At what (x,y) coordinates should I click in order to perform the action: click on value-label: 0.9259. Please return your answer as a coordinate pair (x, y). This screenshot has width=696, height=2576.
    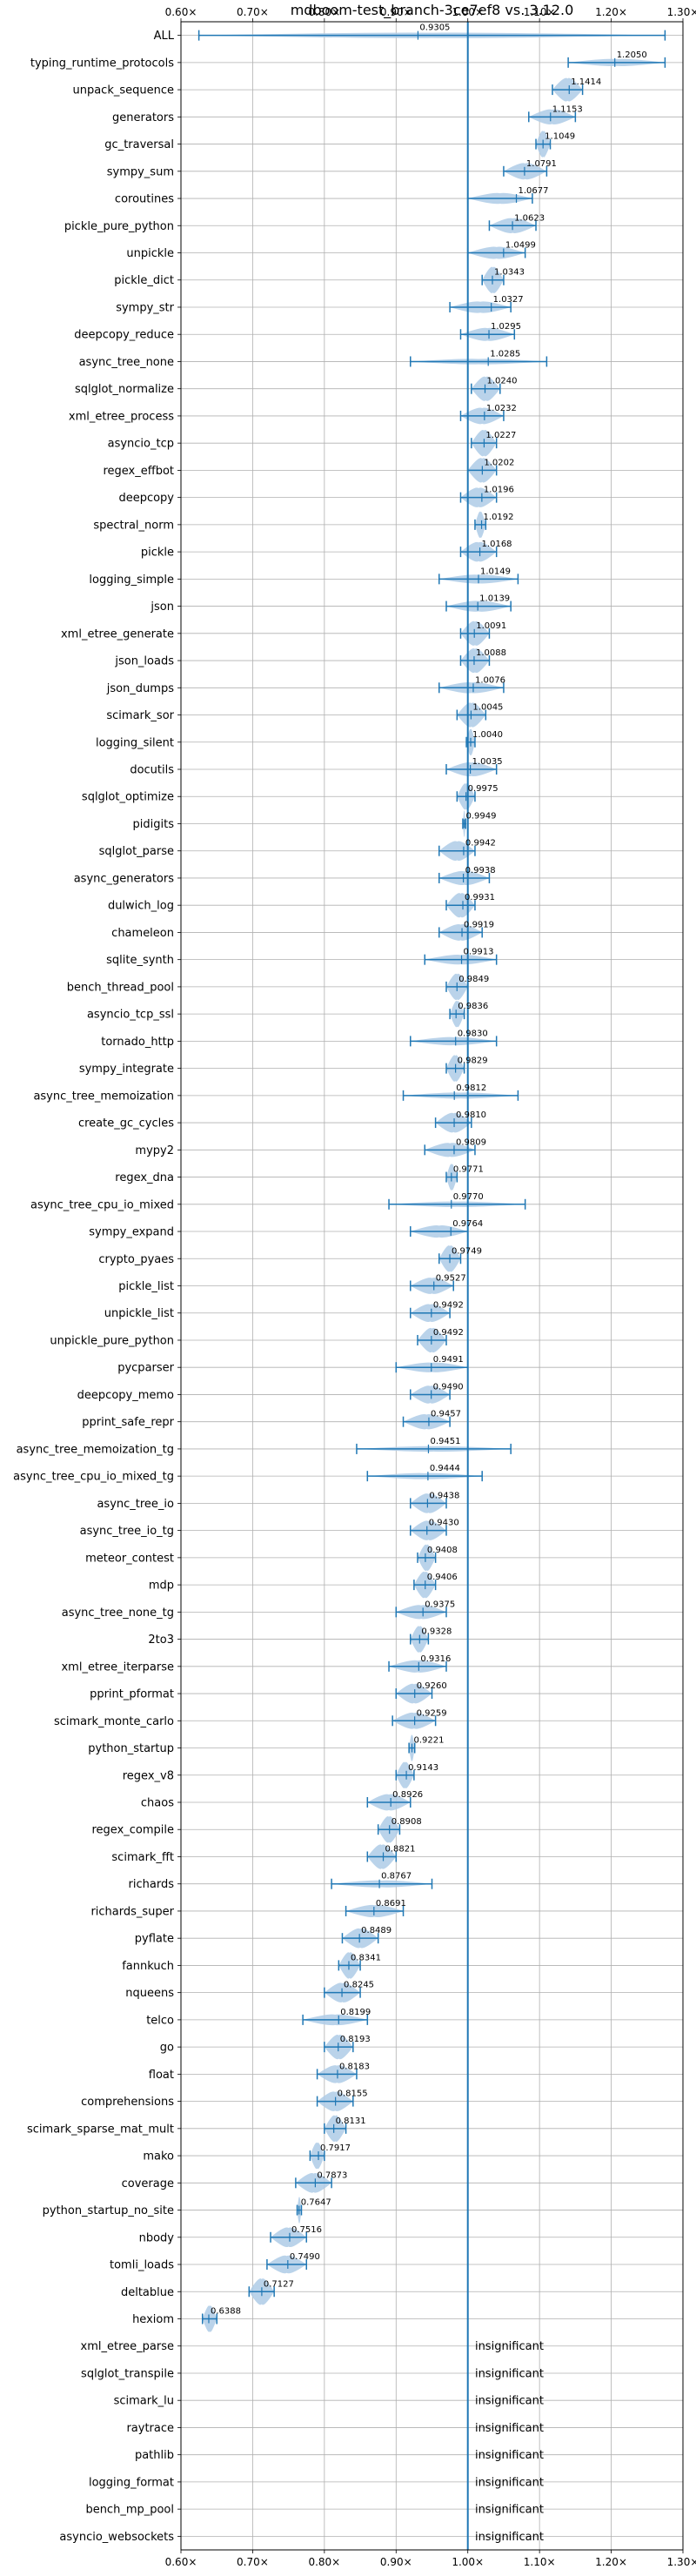
    Looking at the image, I should click on (432, 1713).